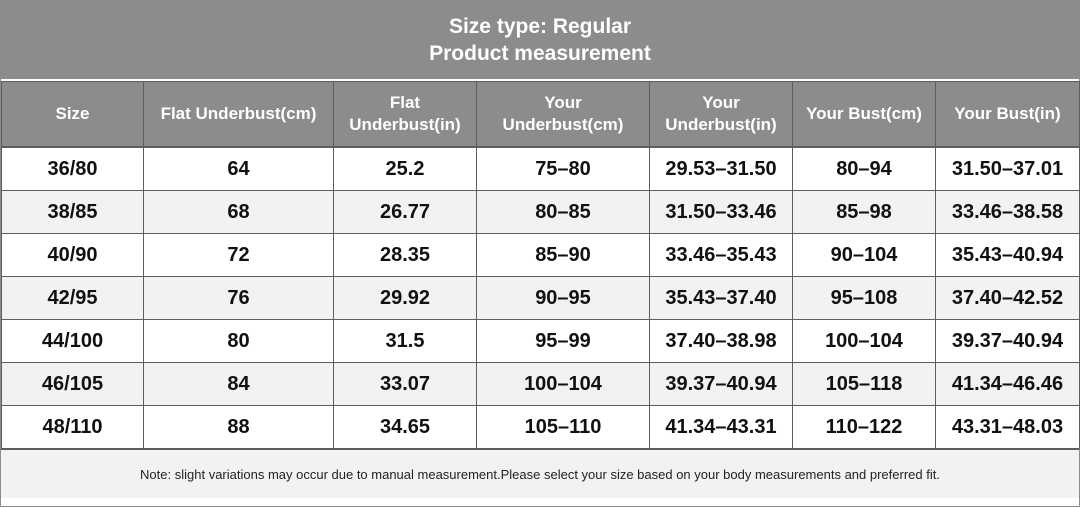 This screenshot has width=1080, height=507. What do you see at coordinates (405, 384) in the screenshot?
I see `table-cell: 33.07` at bounding box center [405, 384].